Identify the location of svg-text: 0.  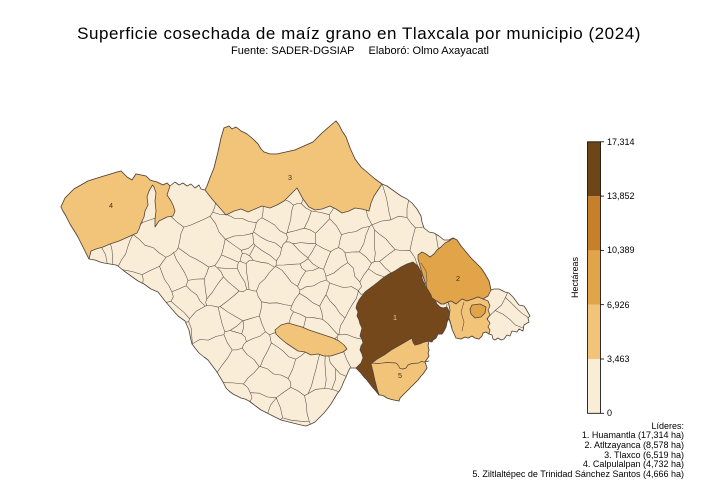
(609, 413).